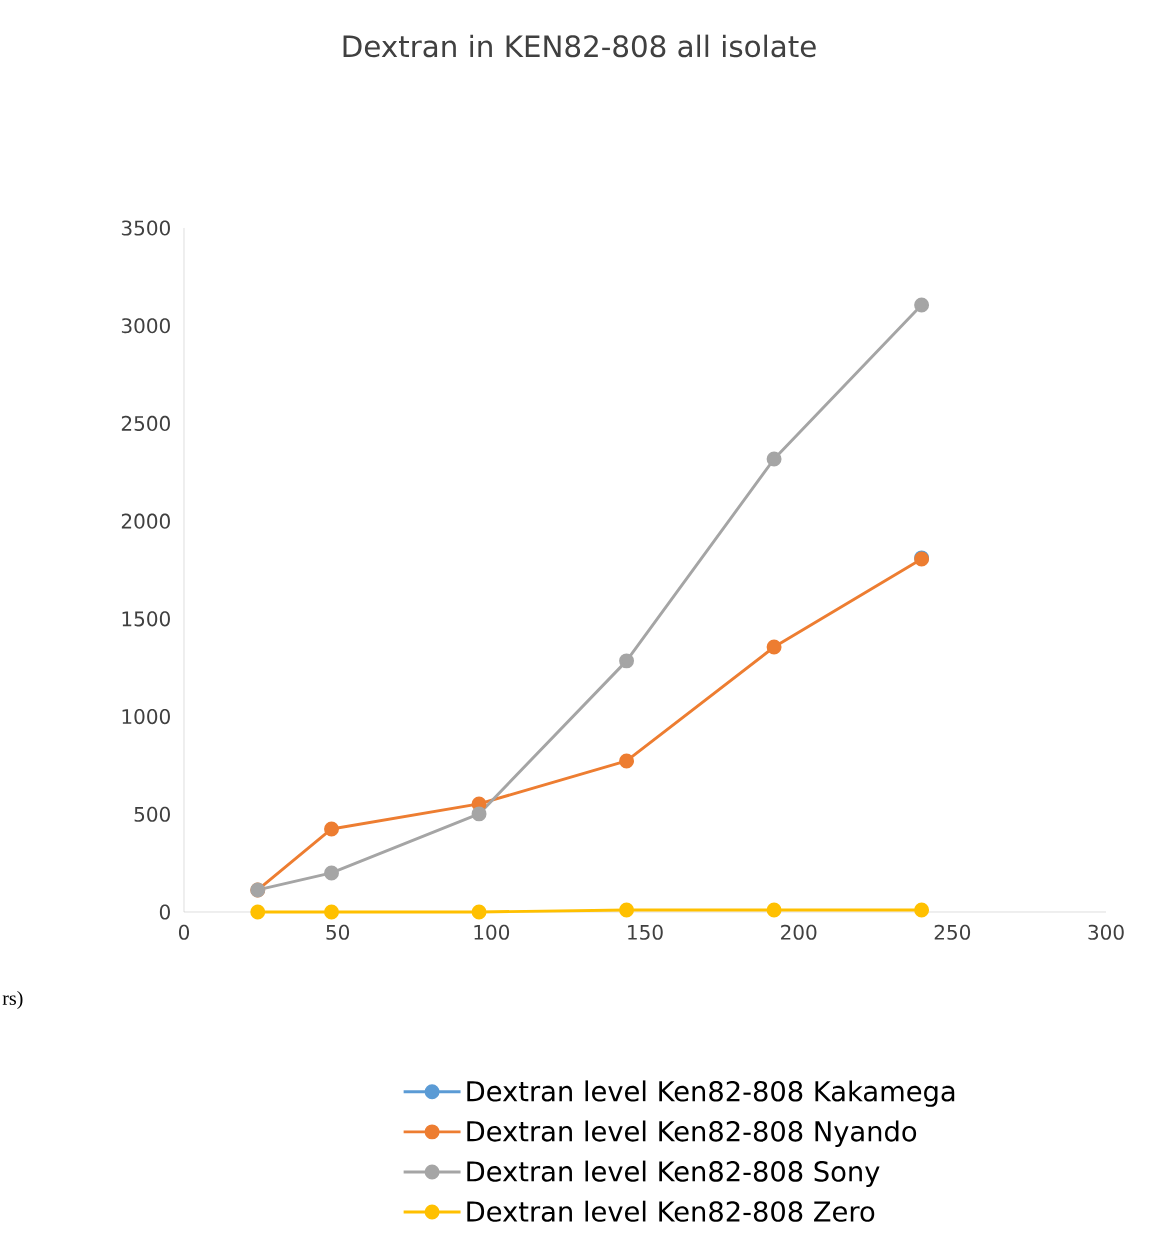  Describe the element at coordinates (799, 932) in the screenshot. I see `x-tick-label: 200` at that location.